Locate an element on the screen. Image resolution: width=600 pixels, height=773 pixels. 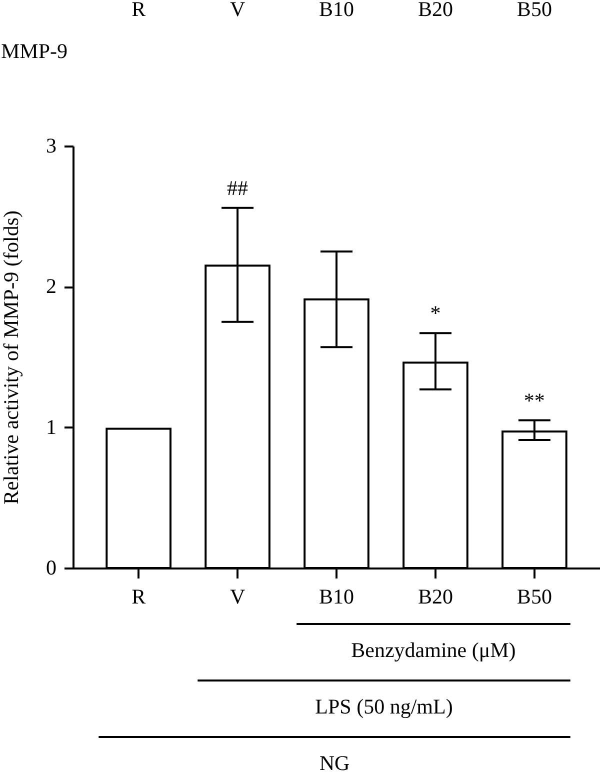
category-label: B50 is located at coordinates (534, 10).